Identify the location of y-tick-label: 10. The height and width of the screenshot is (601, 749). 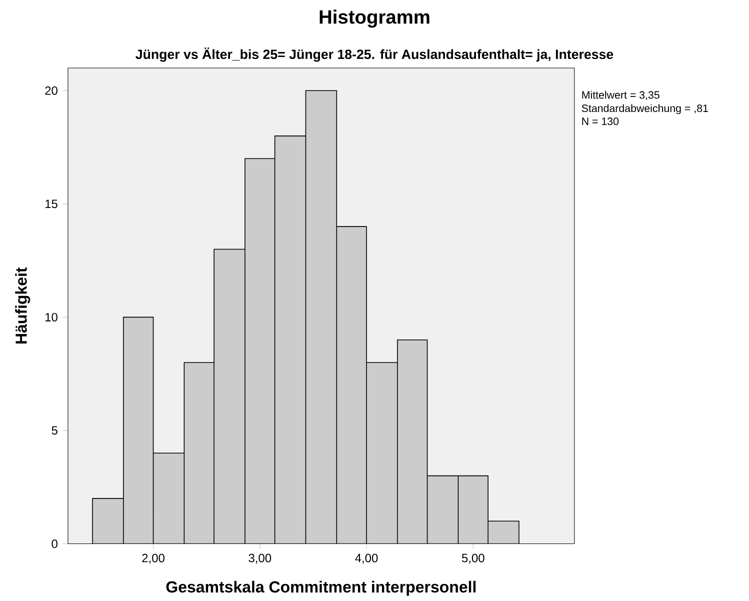
(52, 317).